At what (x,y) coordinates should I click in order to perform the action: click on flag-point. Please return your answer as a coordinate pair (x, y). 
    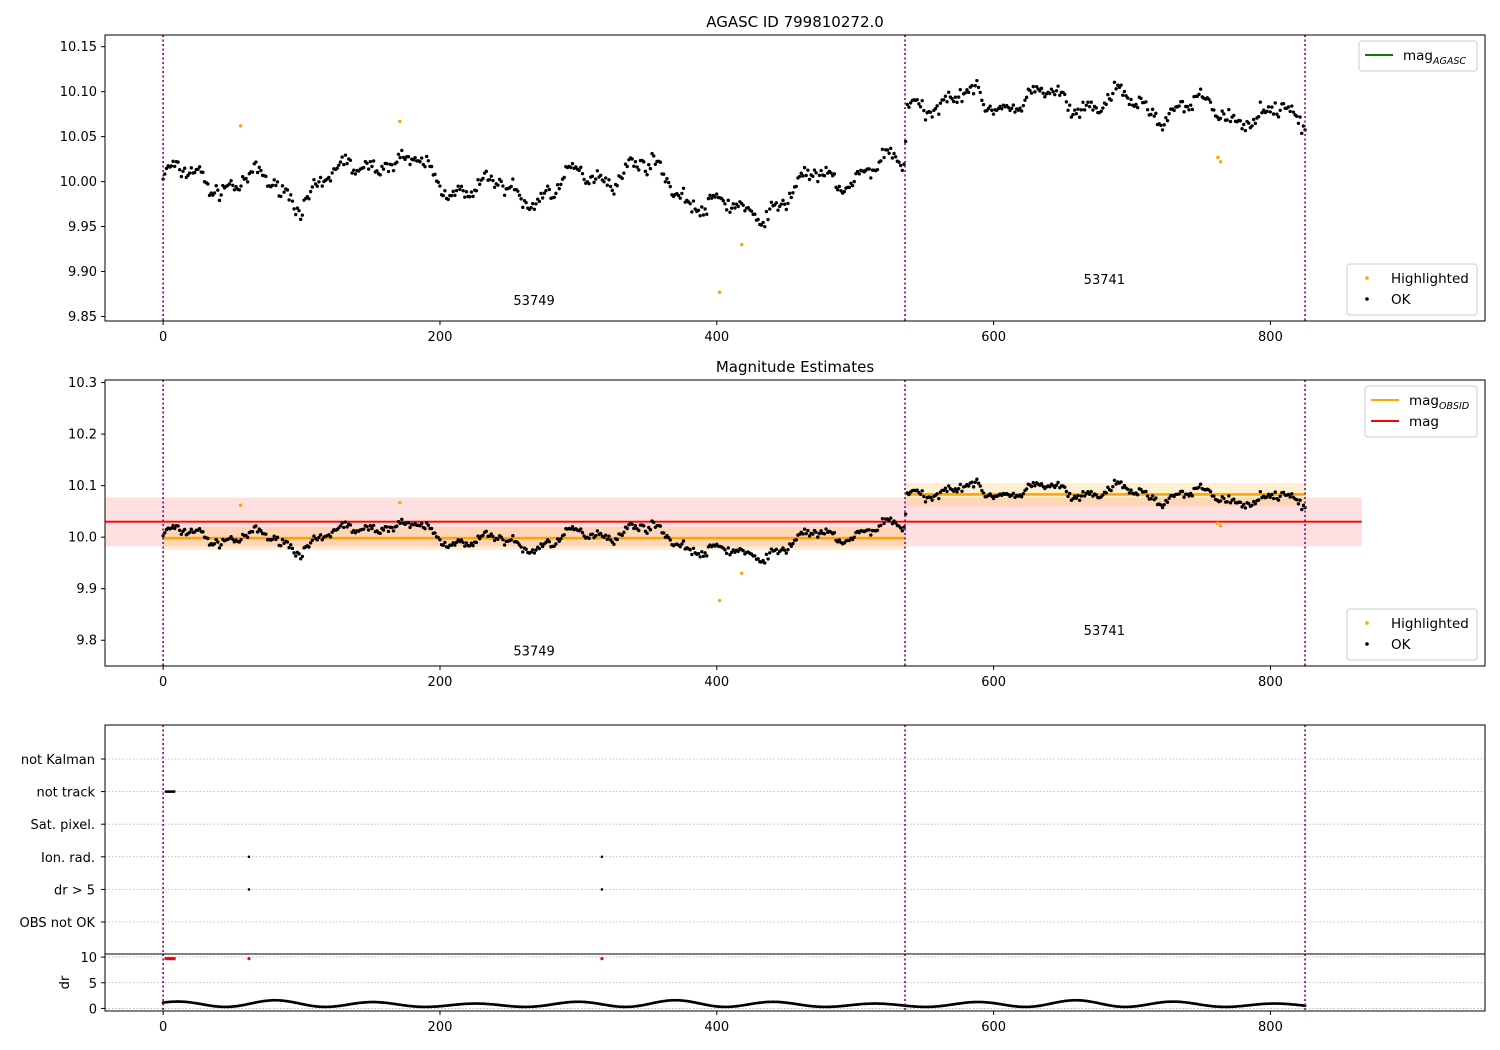
    Looking at the image, I should click on (249, 857).